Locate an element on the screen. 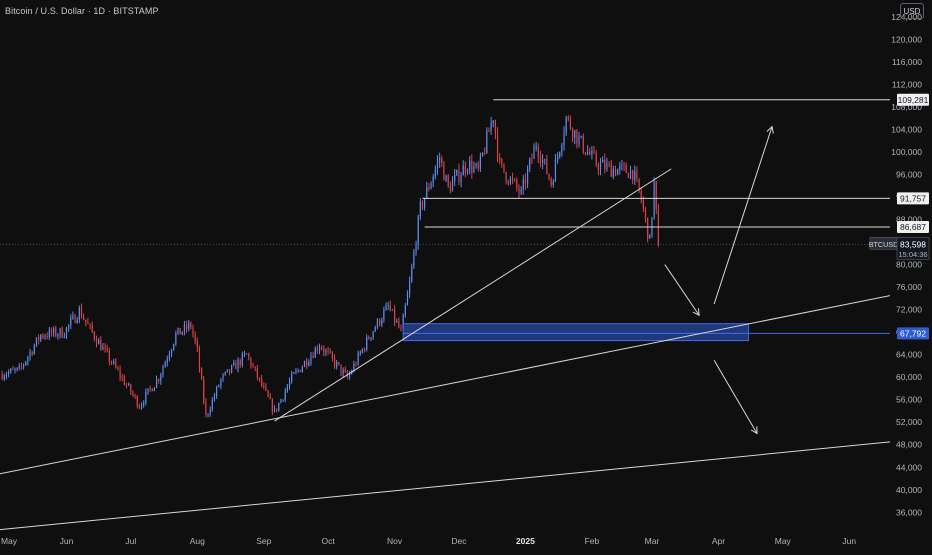 Image resolution: width=932 pixels, height=555 pixels. currency-button: USD is located at coordinates (912, 11).